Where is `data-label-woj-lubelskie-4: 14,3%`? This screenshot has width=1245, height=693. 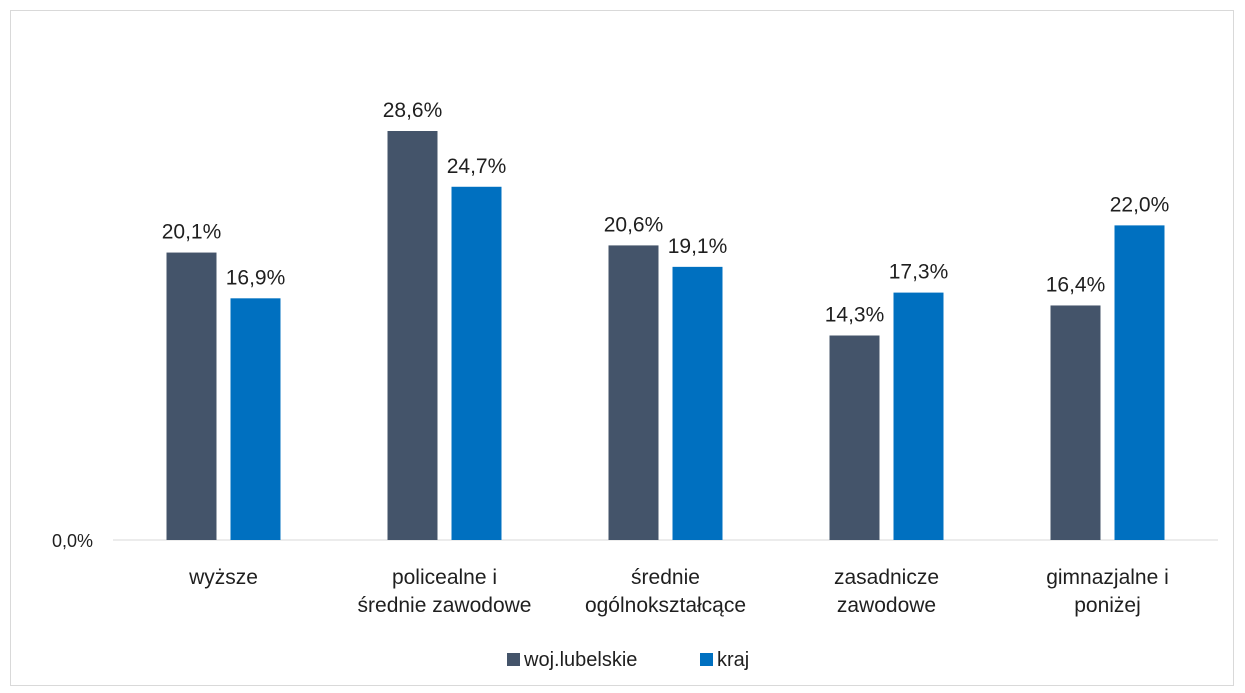
data-label-woj-lubelskie-4: 14,3% is located at coordinates (855, 315).